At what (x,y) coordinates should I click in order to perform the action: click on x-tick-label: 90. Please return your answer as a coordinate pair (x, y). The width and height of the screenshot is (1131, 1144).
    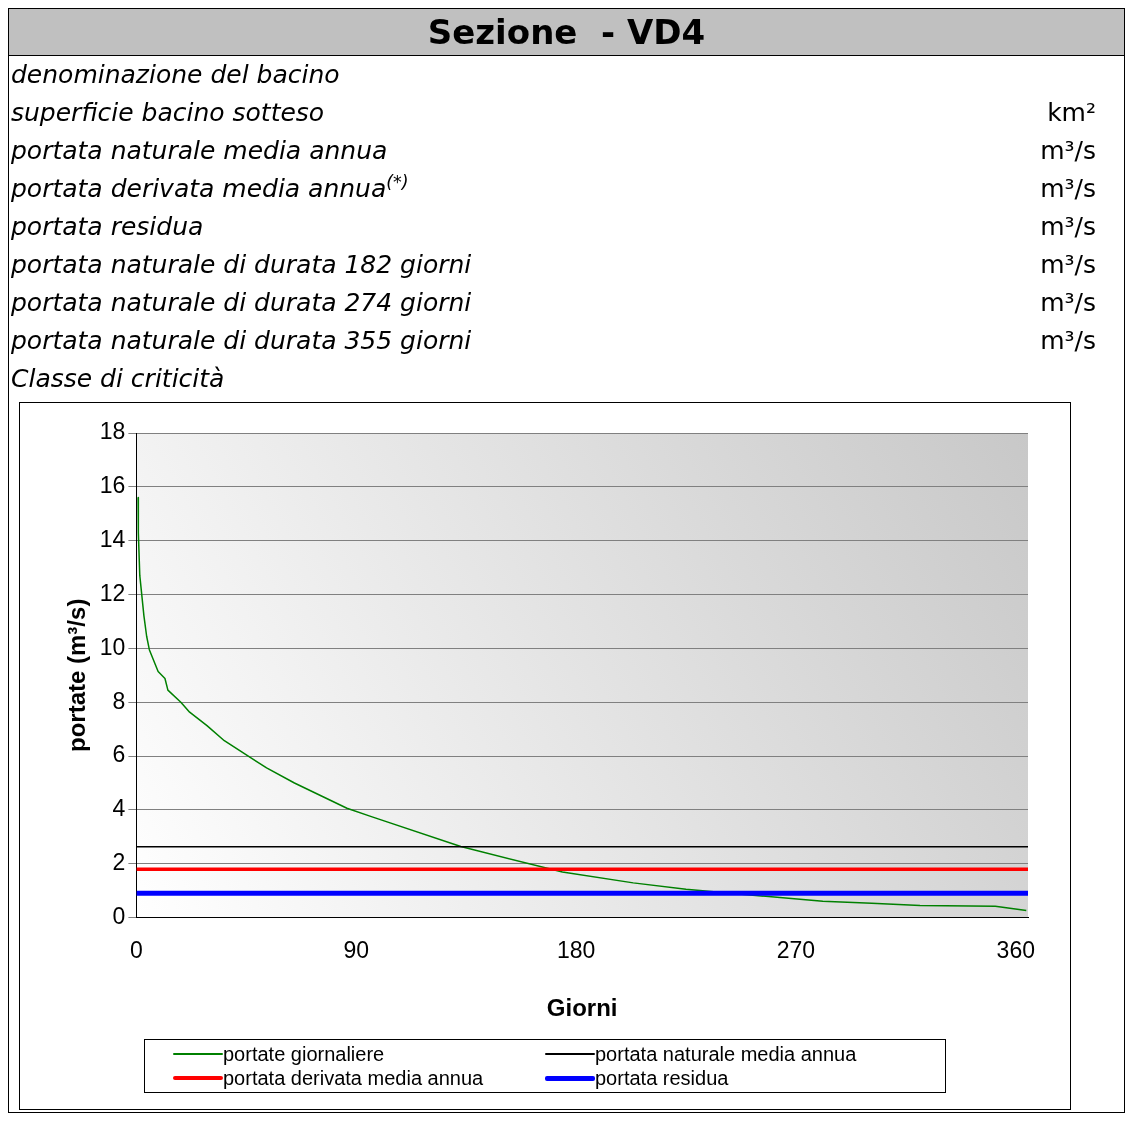
    Looking at the image, I should click on (356, 949).